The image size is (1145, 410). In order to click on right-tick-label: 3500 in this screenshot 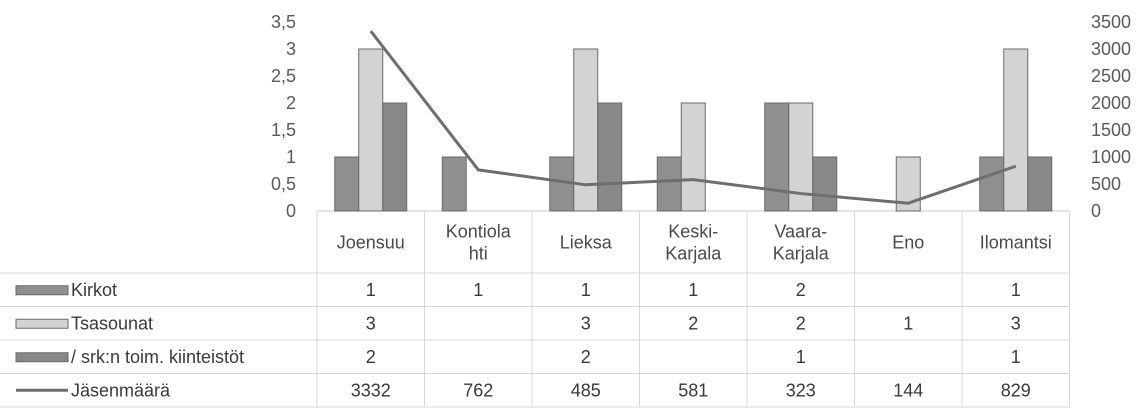, I will do `click(1111, 22)`.